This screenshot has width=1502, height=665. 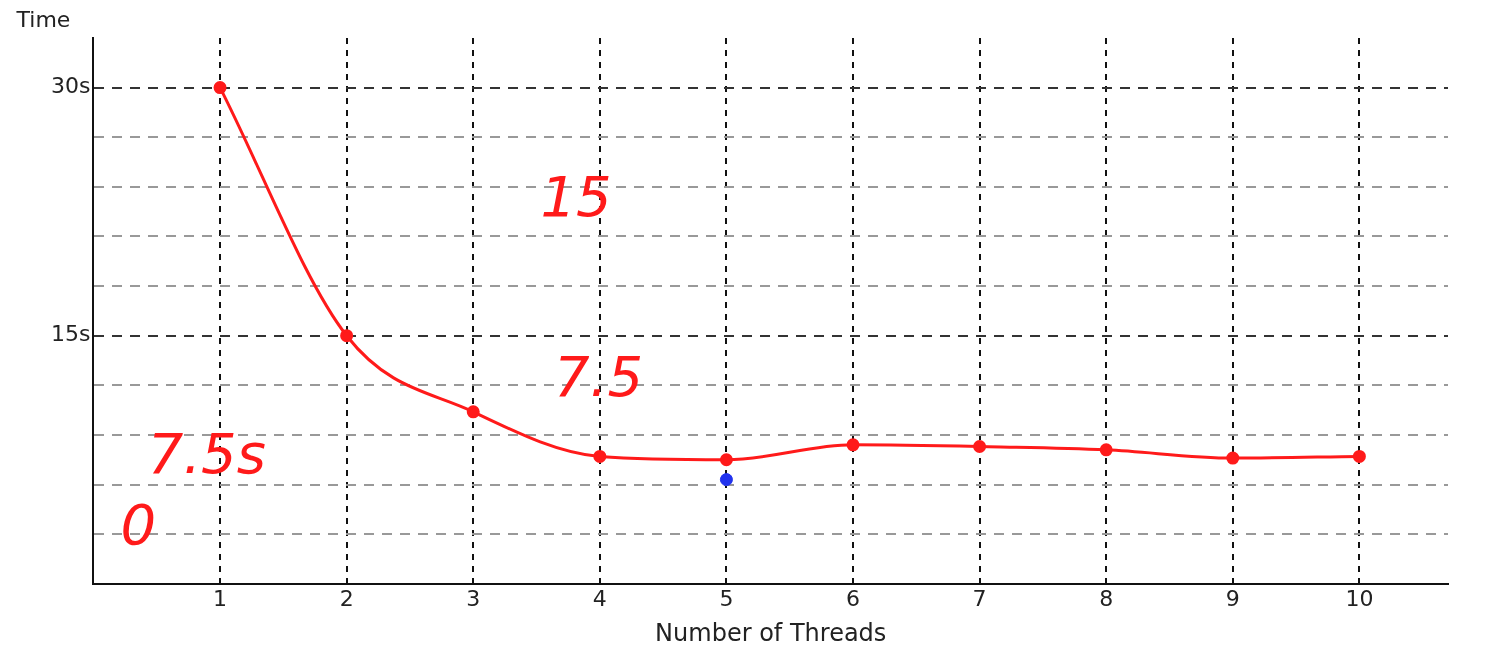 What do you see at coordinates (576, 197) in the screenshot?
I see `annotation: 15` at bounding box center [576, 197].